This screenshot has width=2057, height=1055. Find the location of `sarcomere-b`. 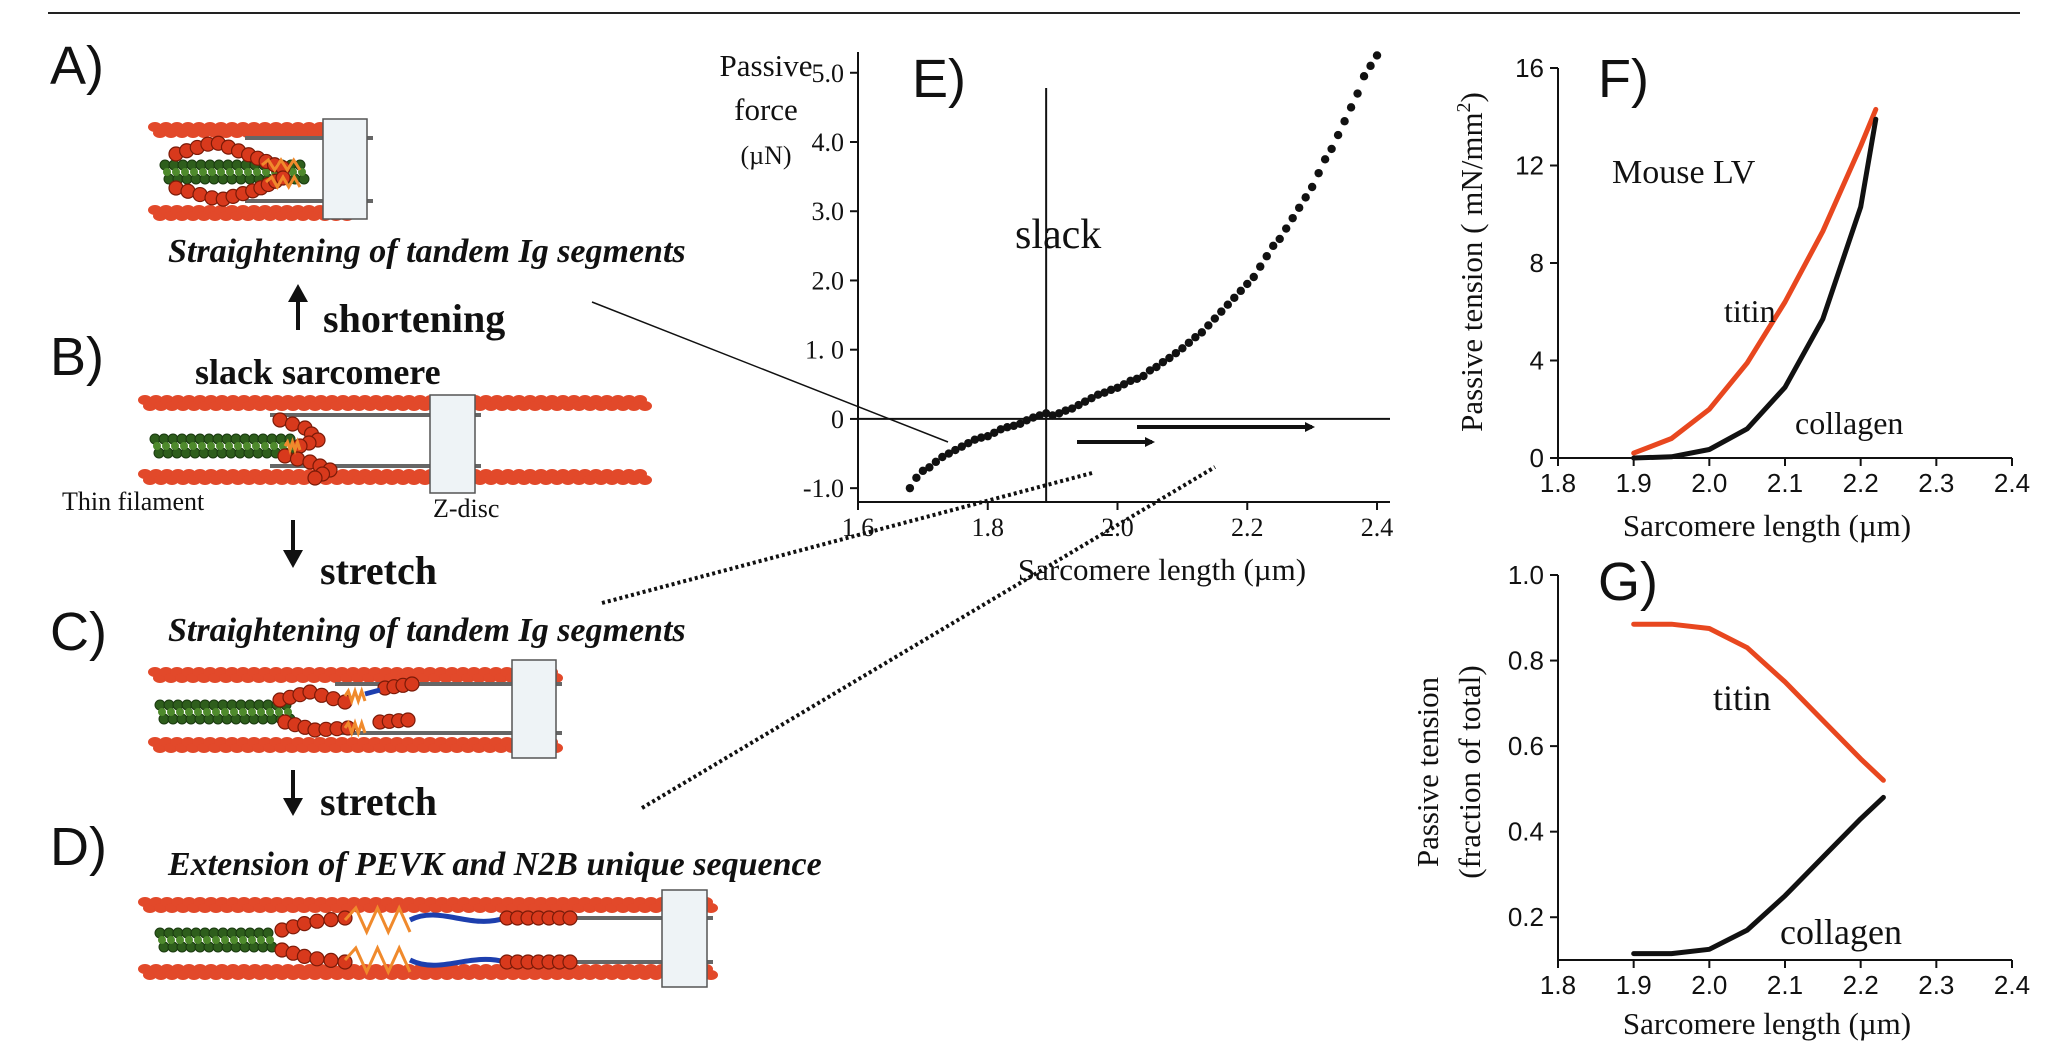

sarcomere-b is located at coordinates (395, 444).